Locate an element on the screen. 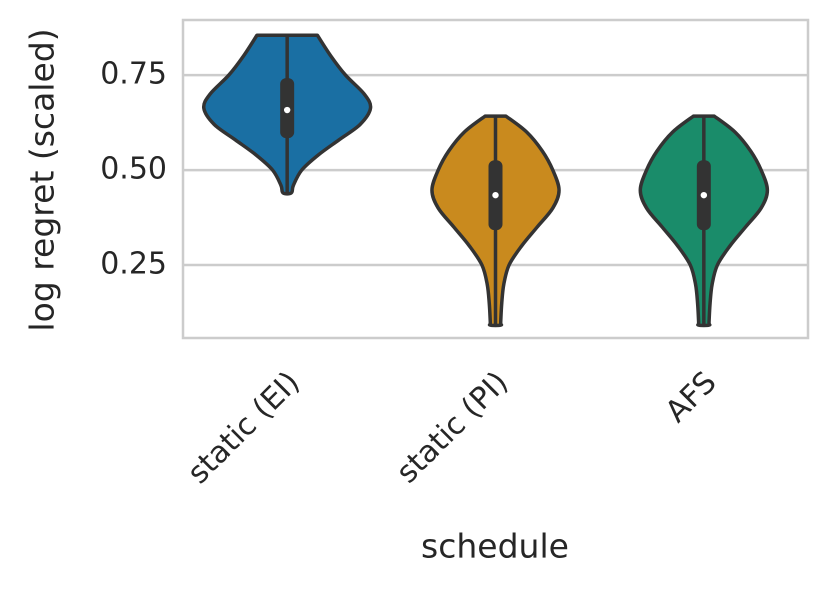 The height and width of the screenshot is (592, 829). x-tick-label: AFS is located at coordinates (691, 397).